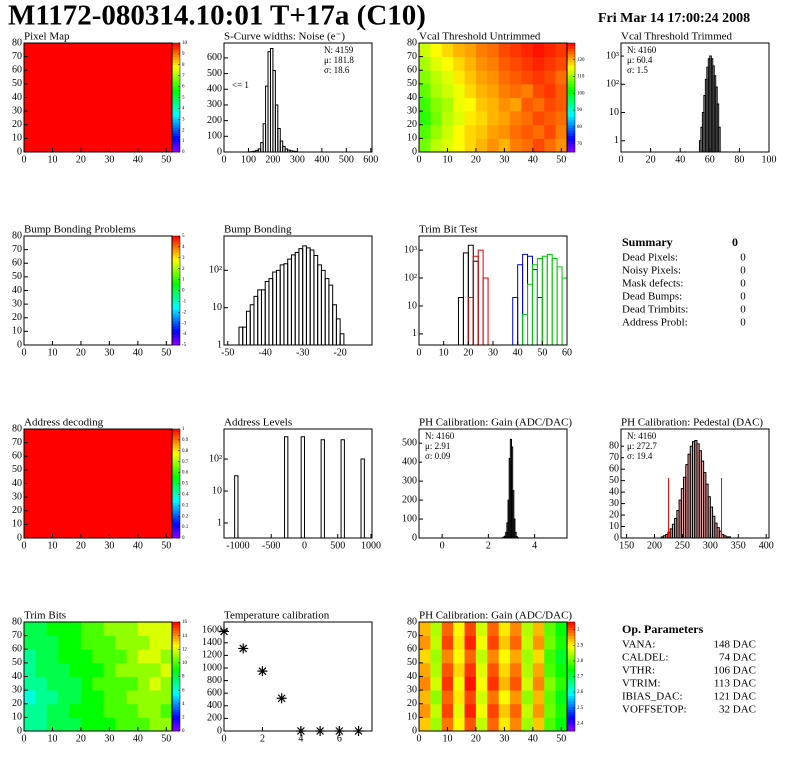 This screenshot has height=772, width=796. Describe the element at coordinates (438, 456) in the screenshot. I see `stats-entry: σ: 0.09` at that location.